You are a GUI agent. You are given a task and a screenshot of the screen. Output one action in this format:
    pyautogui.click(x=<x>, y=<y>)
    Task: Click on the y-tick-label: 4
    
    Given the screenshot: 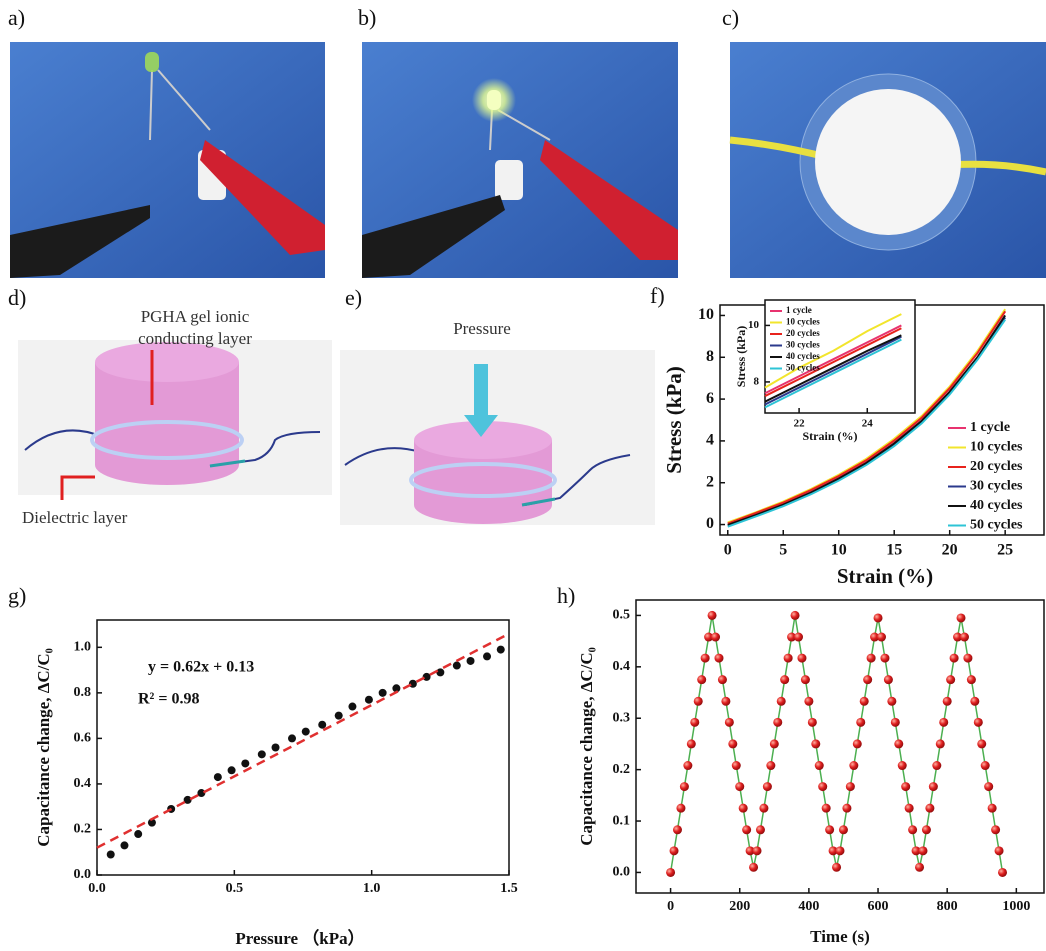 What is the action you would take?
    pyautogui.click(x=710, y=440)
    